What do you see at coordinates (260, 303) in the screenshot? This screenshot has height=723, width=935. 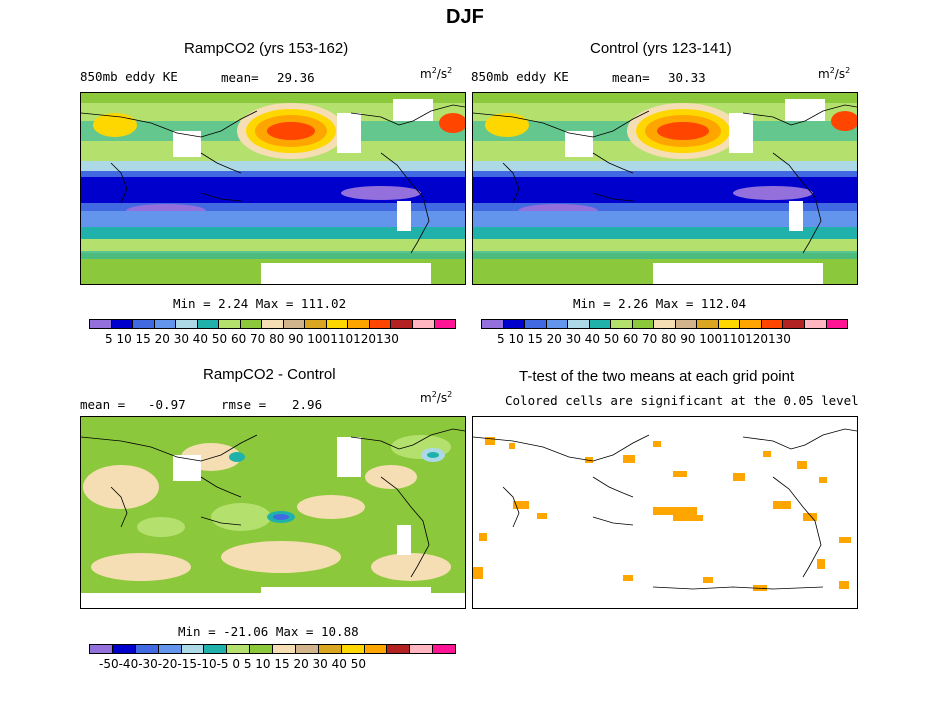 I see `panel1-stats: Min = 2.24 Max = 111.02` at bounding box center [260, 303].